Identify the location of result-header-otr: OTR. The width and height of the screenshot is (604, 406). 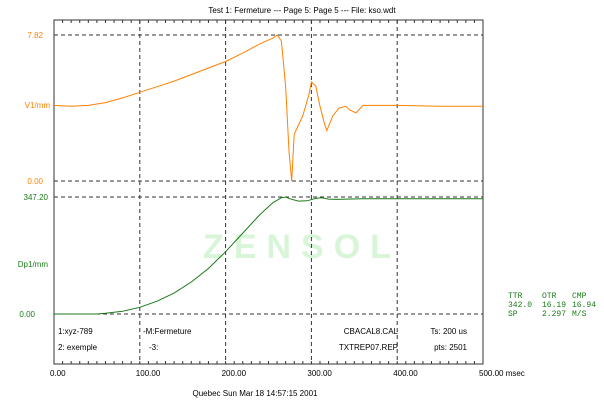
(549, 296).